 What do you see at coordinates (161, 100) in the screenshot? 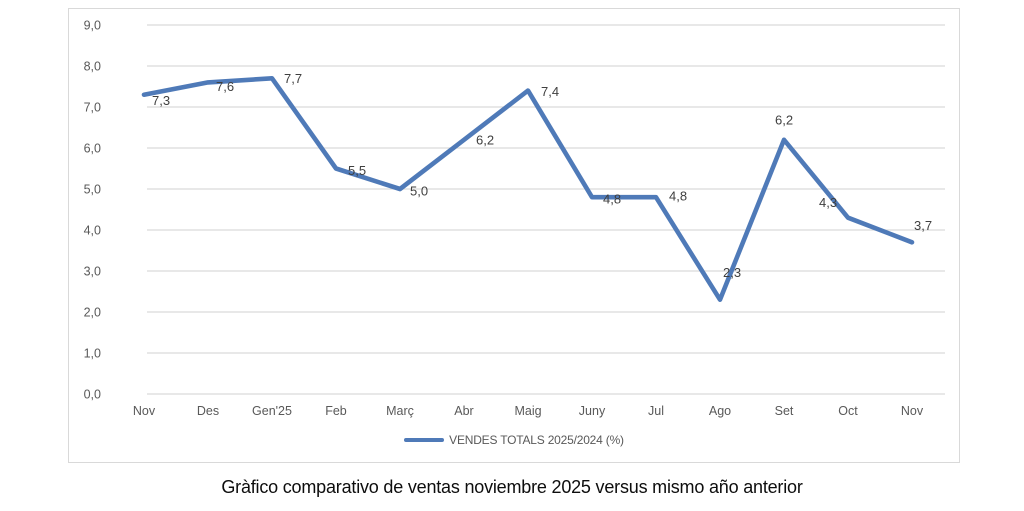
I see `data-label: 7,3` at bounding box center [161, 100].